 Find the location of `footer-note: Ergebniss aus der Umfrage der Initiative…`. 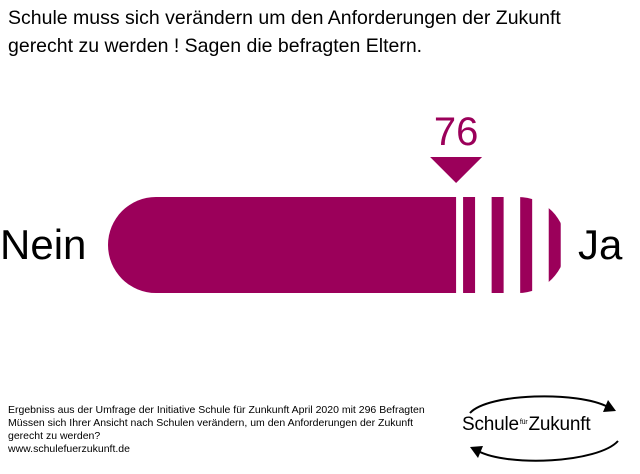

footer-note: Ergebniss aus der Umfrage der Initiative… is located at coordinates (238, 430).